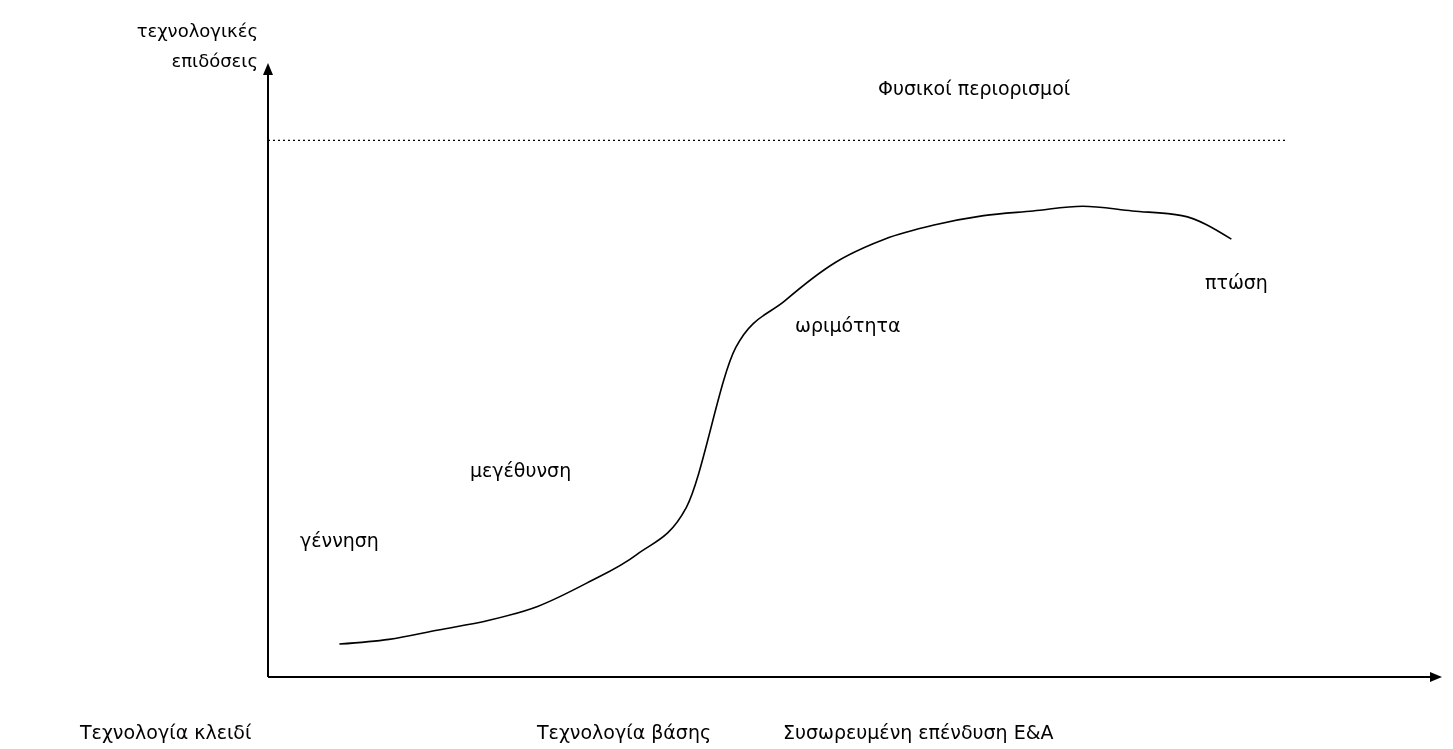 The width and height of the screenshot is (1453, 749). What do you see at coordinates (339, 540) in the screenshot?
I see `annotation: γέννηση` at bounding box center [339, 540].